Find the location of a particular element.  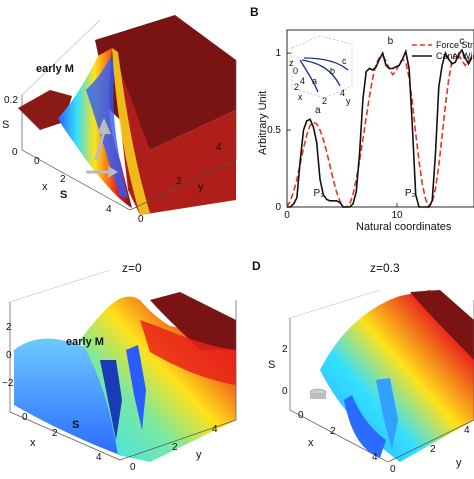

panel-a-ytick: 2 is located at coordinates (179, 181).